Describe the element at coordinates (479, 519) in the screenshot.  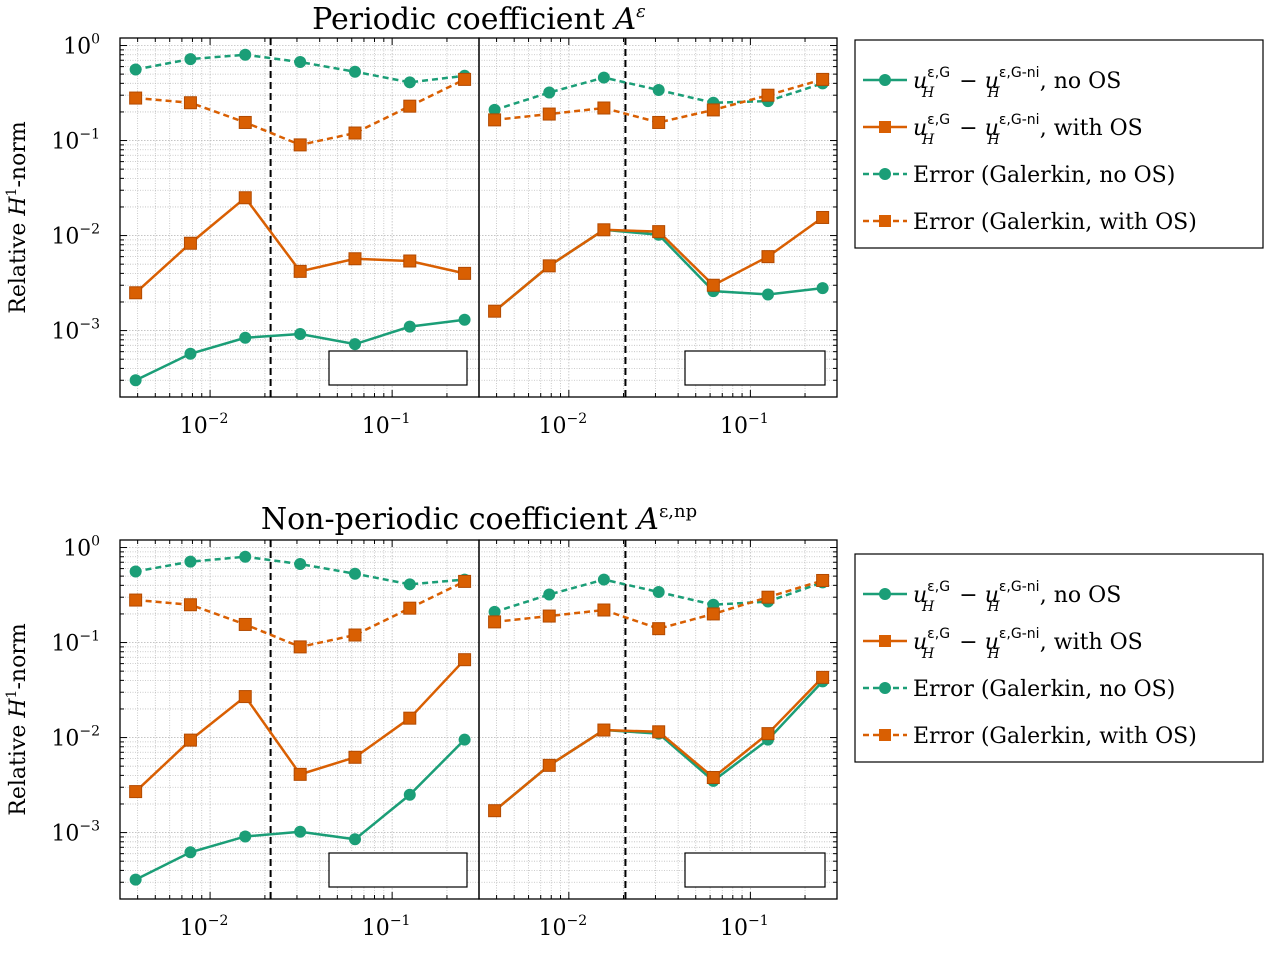
I see `chart-title: Non-periodic coefficient Aε,np` at that location.